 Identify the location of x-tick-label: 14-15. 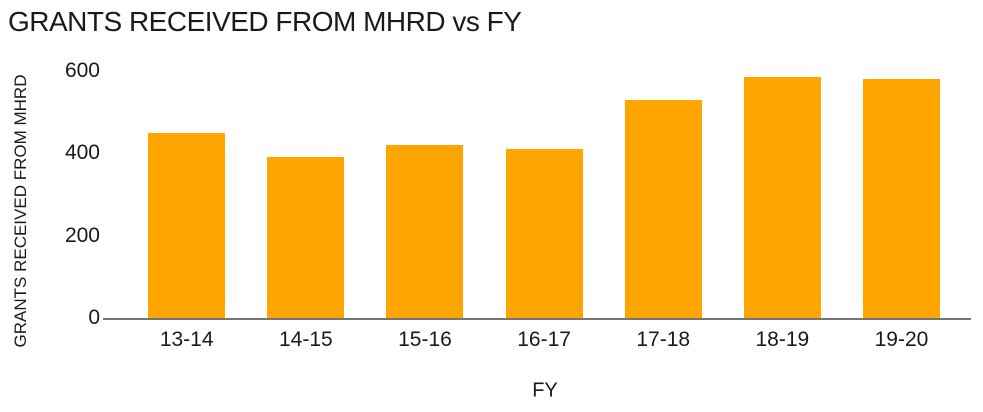
(305, 339).